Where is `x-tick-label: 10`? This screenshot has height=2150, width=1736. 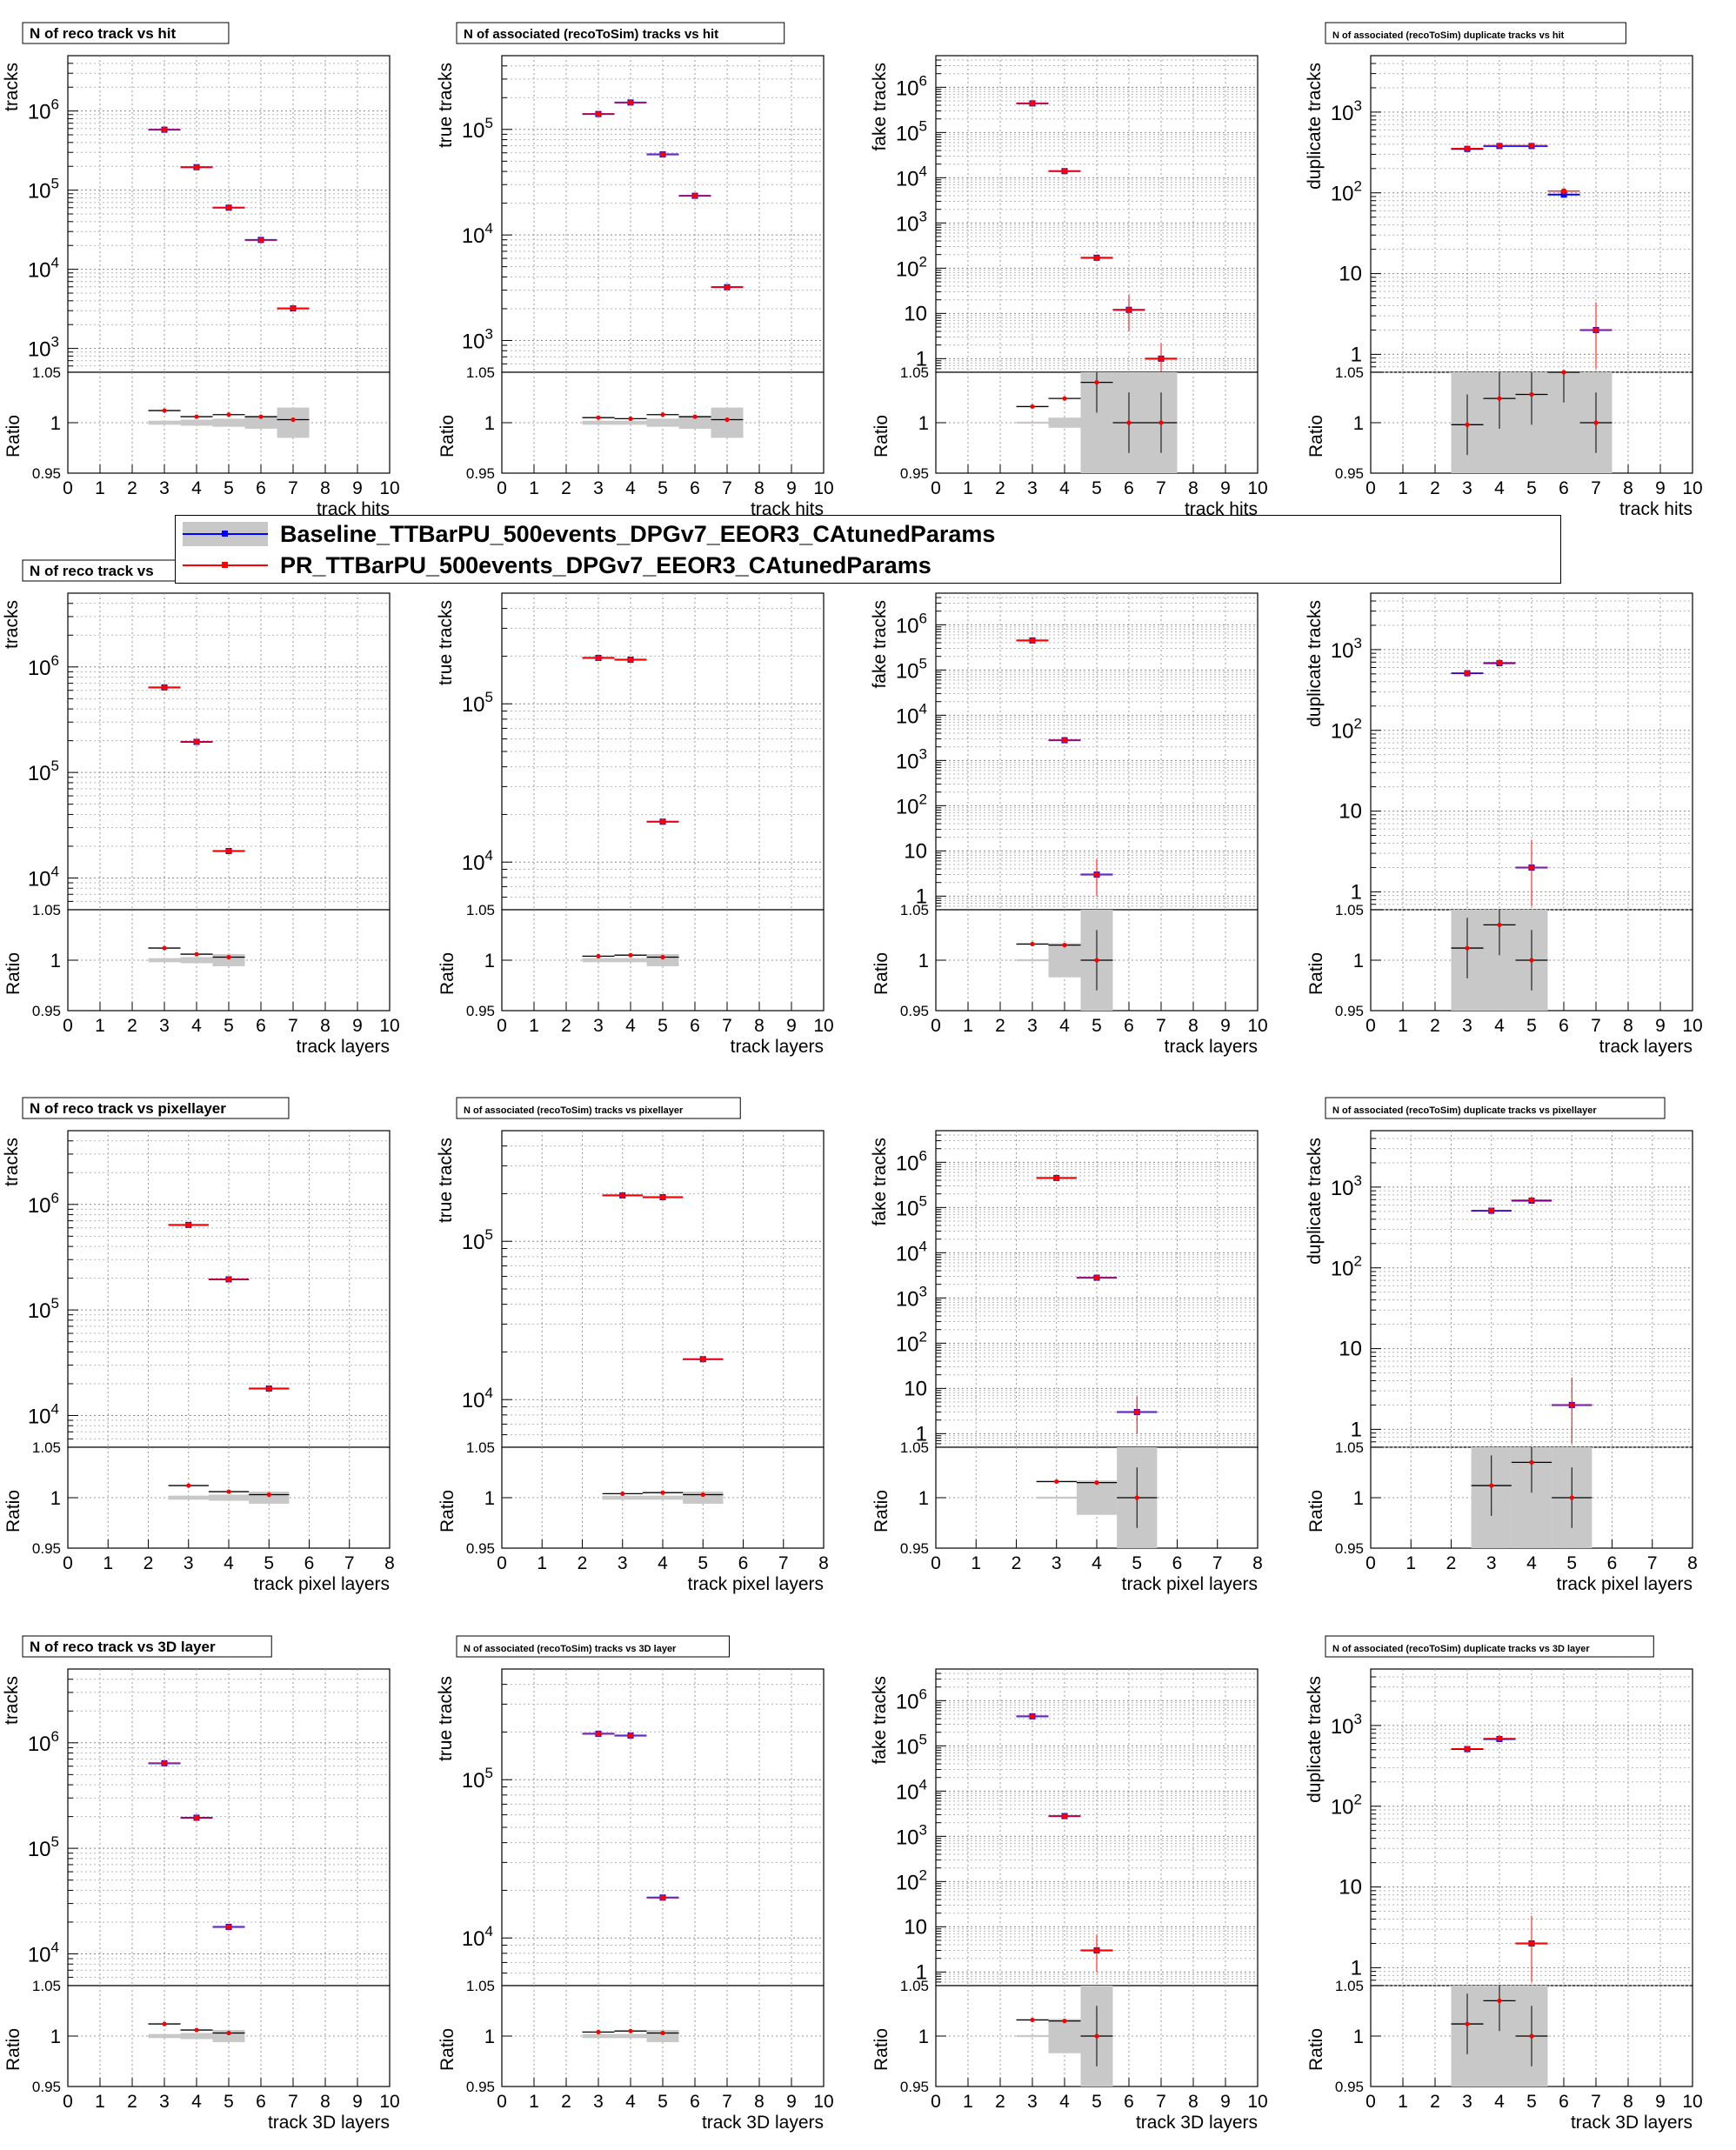
x-tick-label: 10 is located at coordinates (389, 2102).